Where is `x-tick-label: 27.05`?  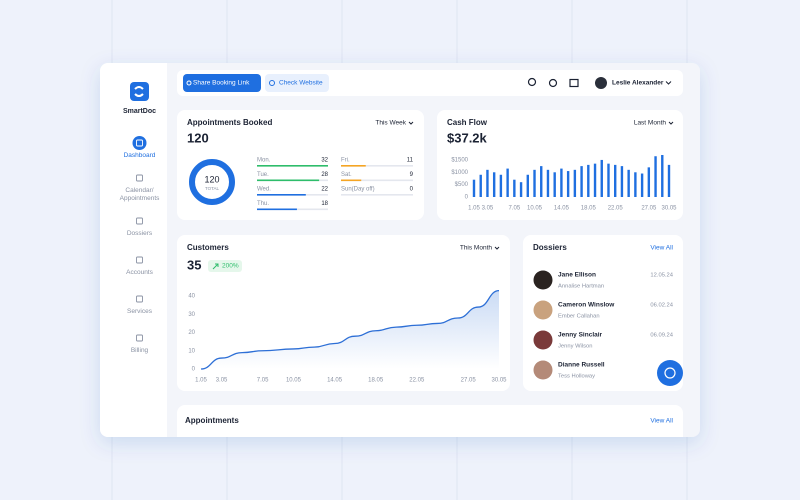 x-tick-label: 27.05 is located at coordinates (469, 381).